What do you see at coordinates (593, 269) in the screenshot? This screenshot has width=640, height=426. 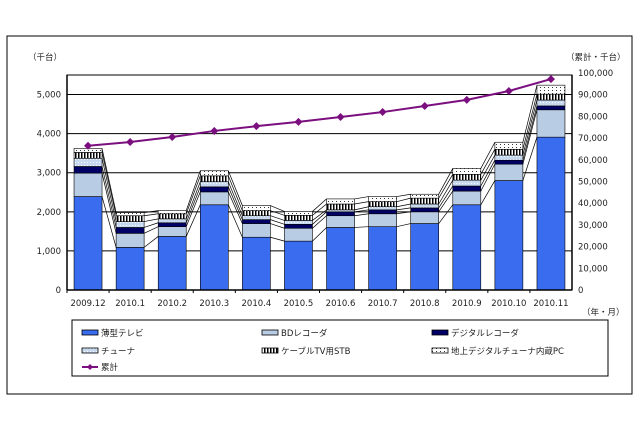 I see `y2-tick-label: 10,000` at bounding box center [593, 269].